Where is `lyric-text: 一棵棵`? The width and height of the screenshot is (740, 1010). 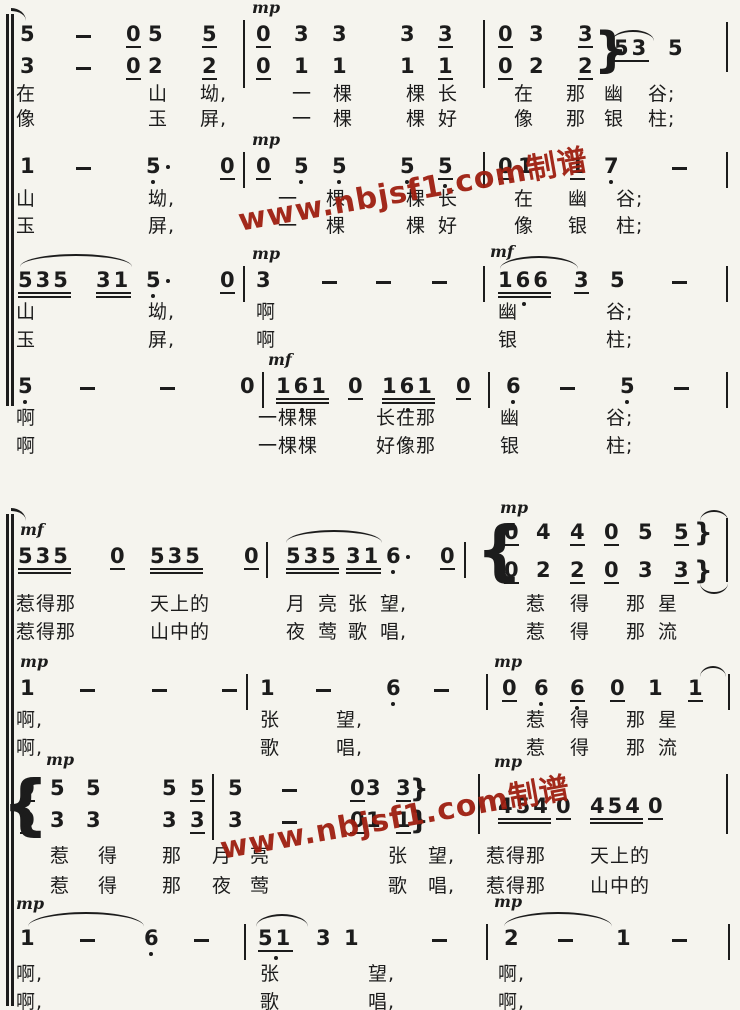 lyric-text: 一棵棵 is located at coordinates (288, 446).